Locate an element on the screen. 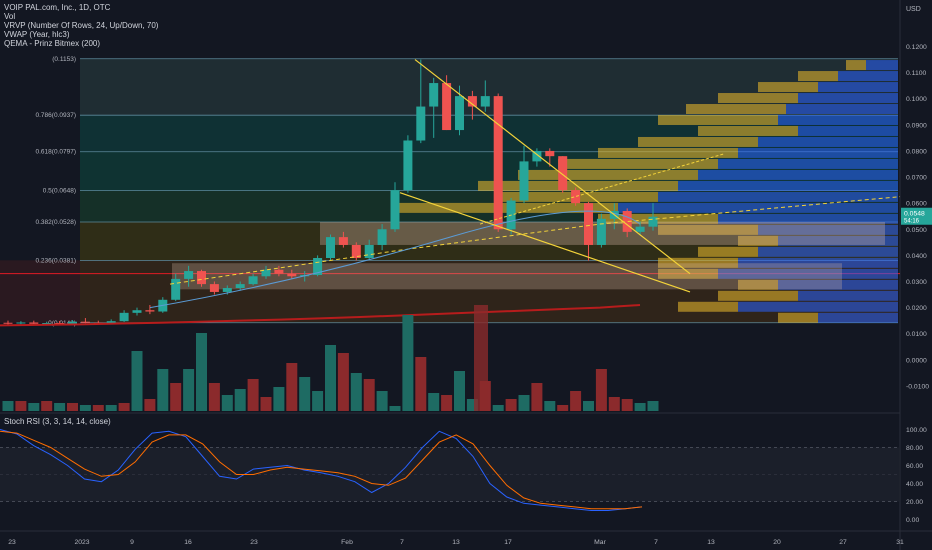 The width and height of the screenshot is (932, 550). price-axis-tick: 0.0000 is located at coordinates (916, 360).